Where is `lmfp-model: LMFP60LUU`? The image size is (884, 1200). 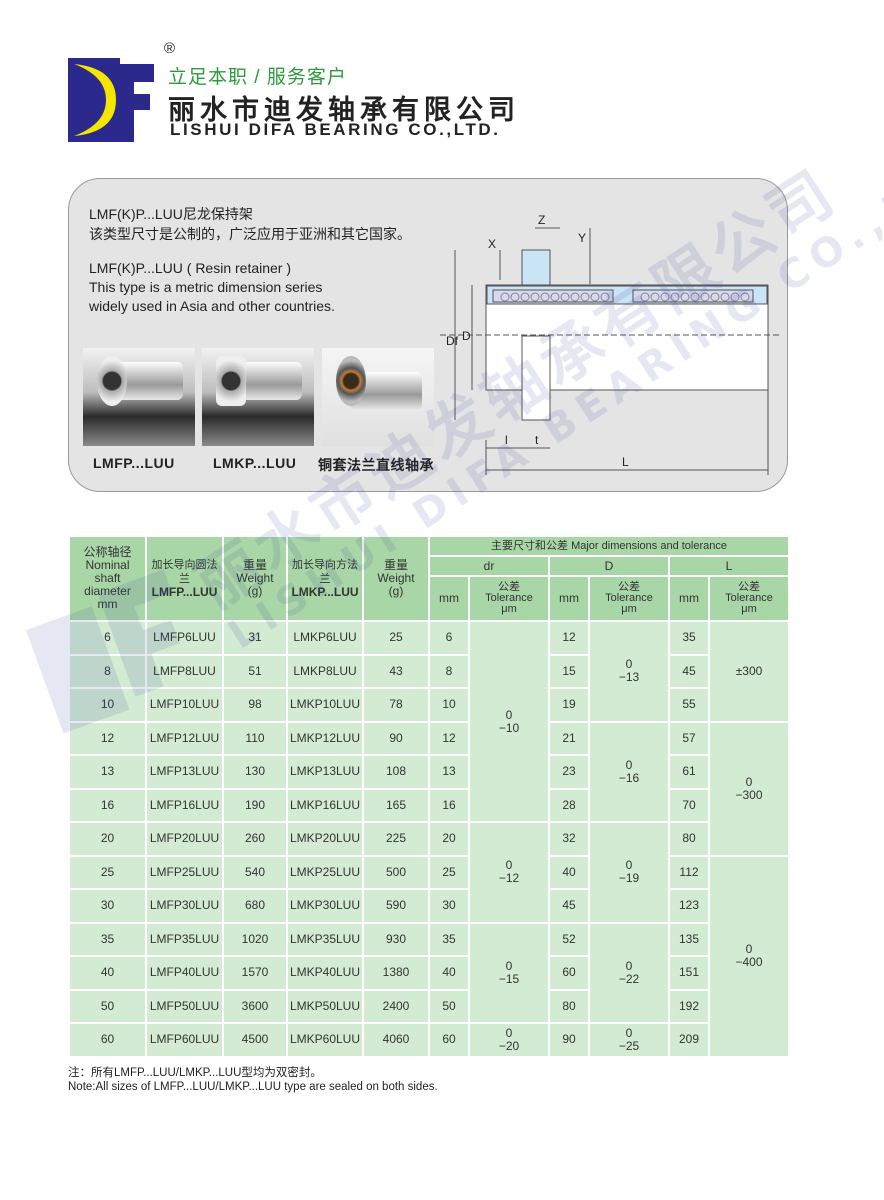
lmfp-model: LMFP60LUU is located at coordinates (184, 1040).